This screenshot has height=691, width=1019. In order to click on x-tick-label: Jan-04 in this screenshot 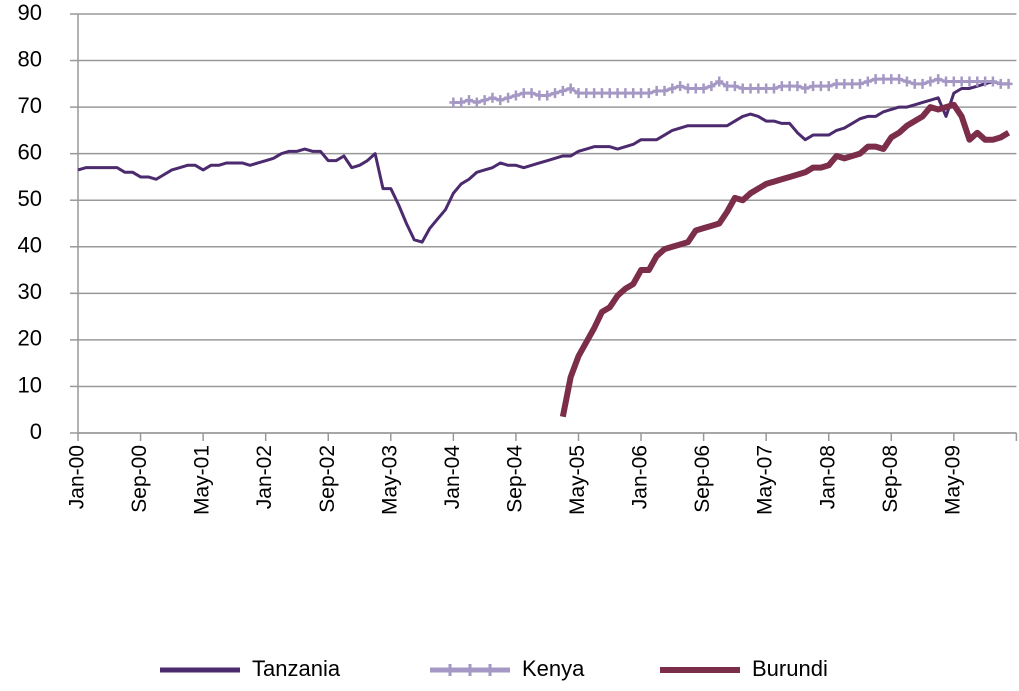, I will do `click(452, 477)`.